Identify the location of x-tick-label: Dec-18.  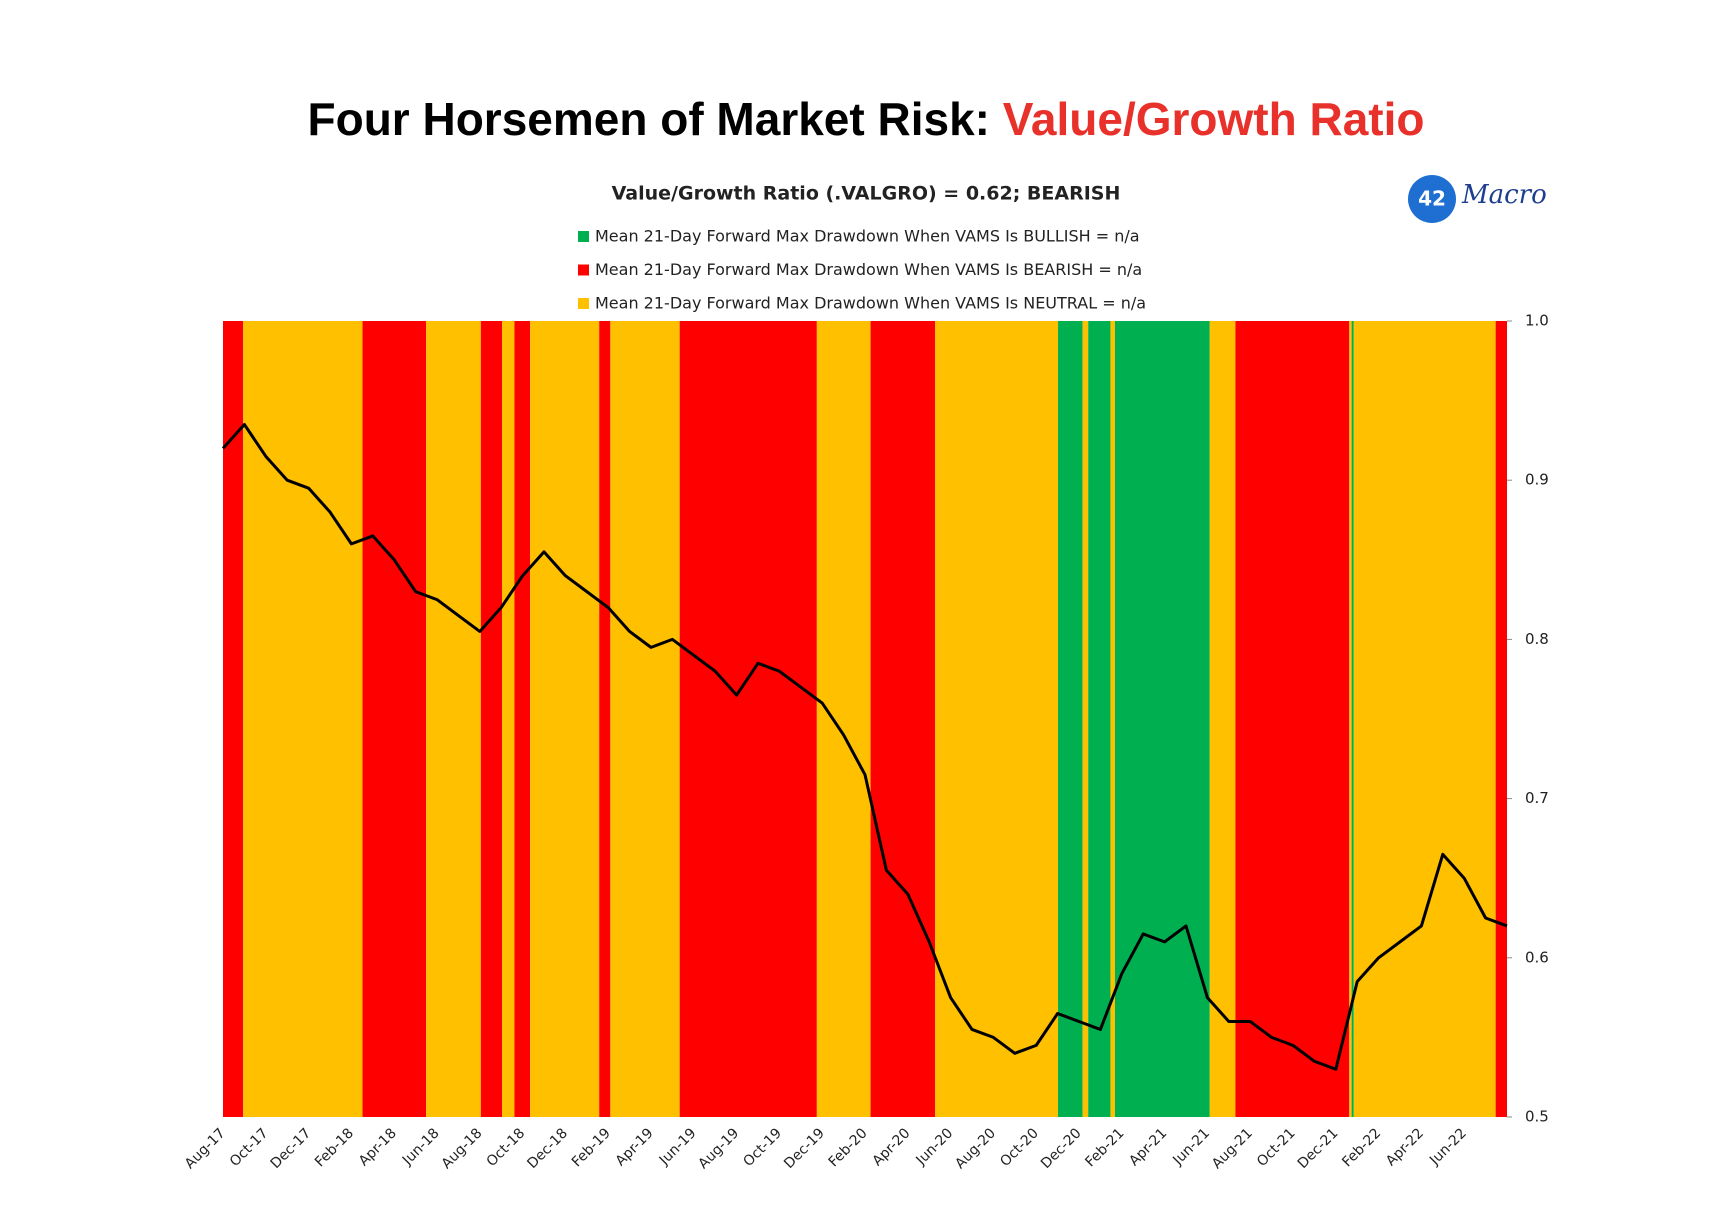
(547, 1148).